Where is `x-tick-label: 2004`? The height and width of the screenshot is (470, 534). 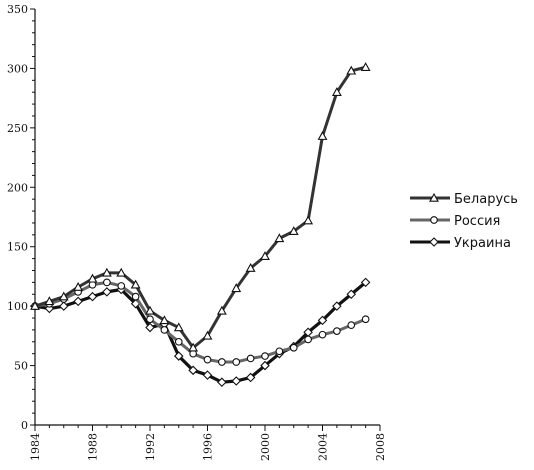 x-tick-label: 2004 is located at coordinates (323, 447).